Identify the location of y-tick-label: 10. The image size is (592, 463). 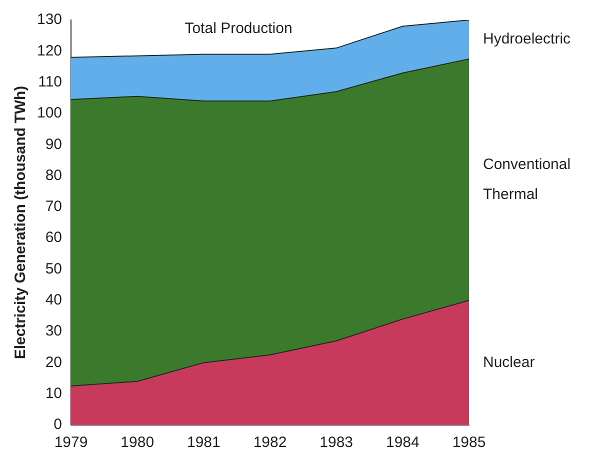
(53, 393).